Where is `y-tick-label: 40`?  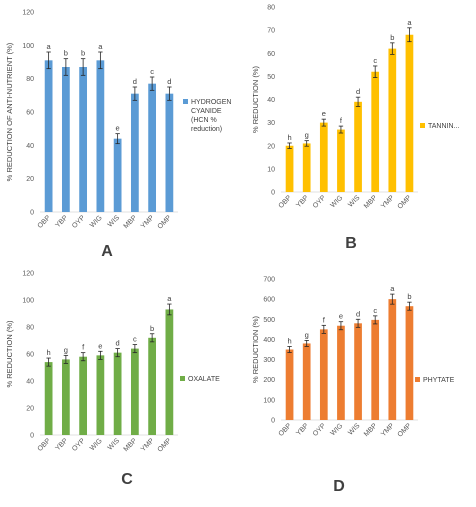 y-tick-label: 40 is located at coordinates (30, 146).